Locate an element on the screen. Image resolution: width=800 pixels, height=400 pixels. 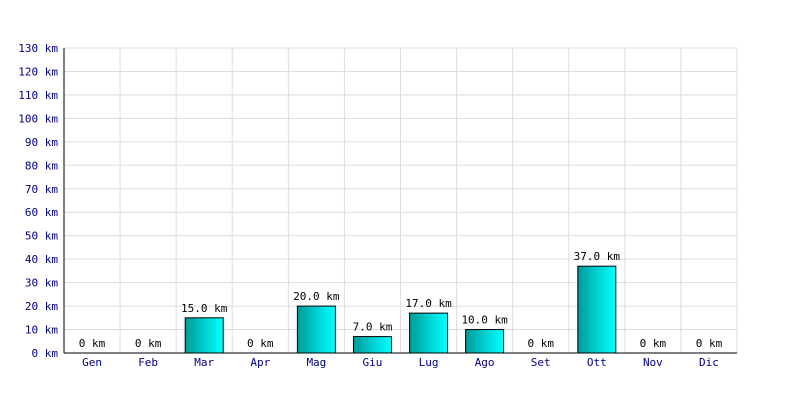
bar-mag is located at coordinates (316, 329).